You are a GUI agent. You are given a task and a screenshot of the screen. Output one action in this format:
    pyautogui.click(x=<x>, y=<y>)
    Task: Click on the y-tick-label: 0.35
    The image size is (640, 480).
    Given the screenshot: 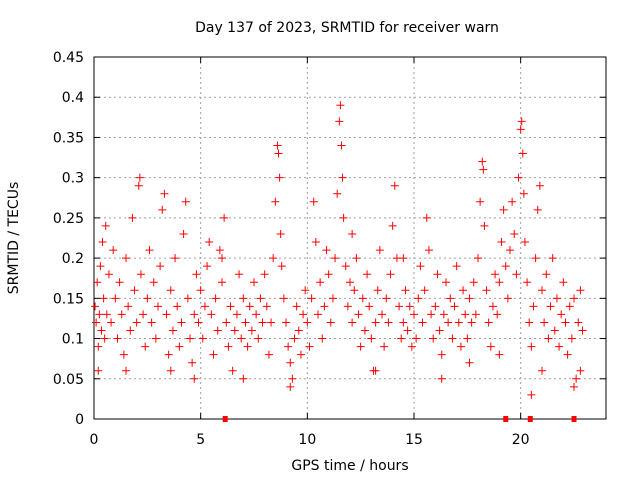 What is the action you would take?
    pyautogui.click(x=68, y=138)
    